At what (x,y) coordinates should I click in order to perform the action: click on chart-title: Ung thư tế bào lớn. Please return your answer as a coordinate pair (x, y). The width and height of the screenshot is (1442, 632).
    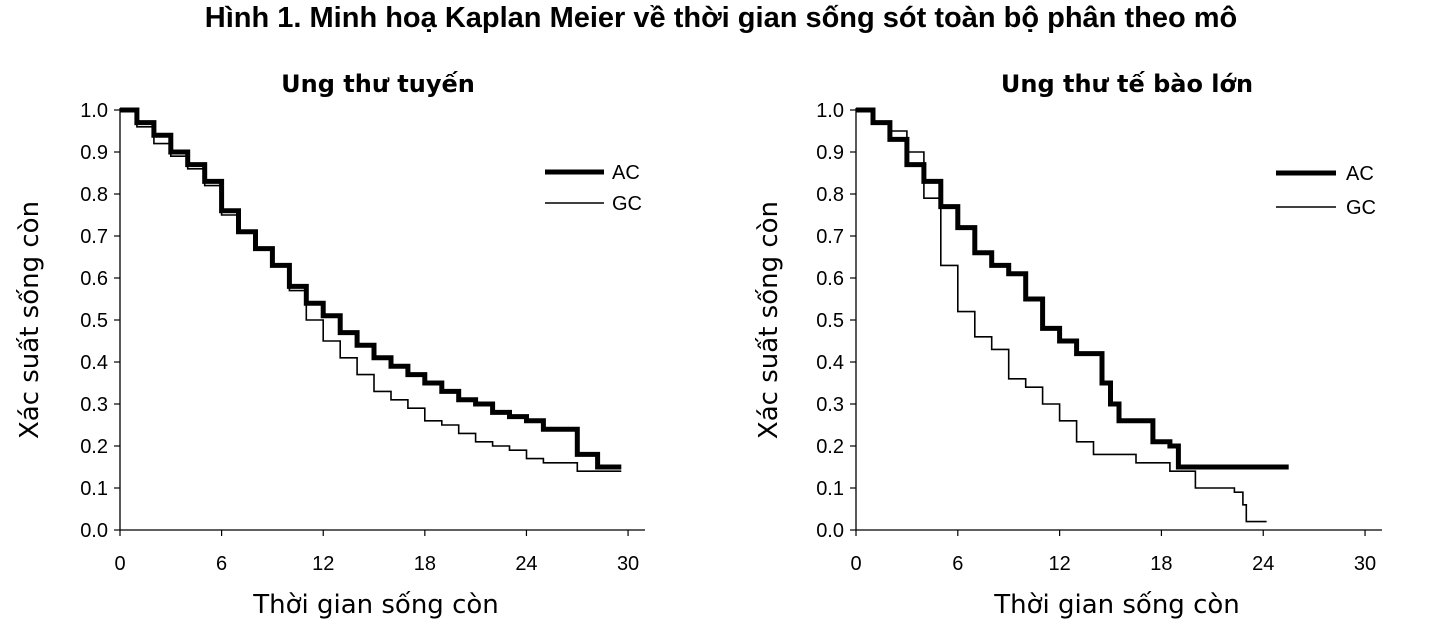
    Looking at the image, I should click on (1127, 84).